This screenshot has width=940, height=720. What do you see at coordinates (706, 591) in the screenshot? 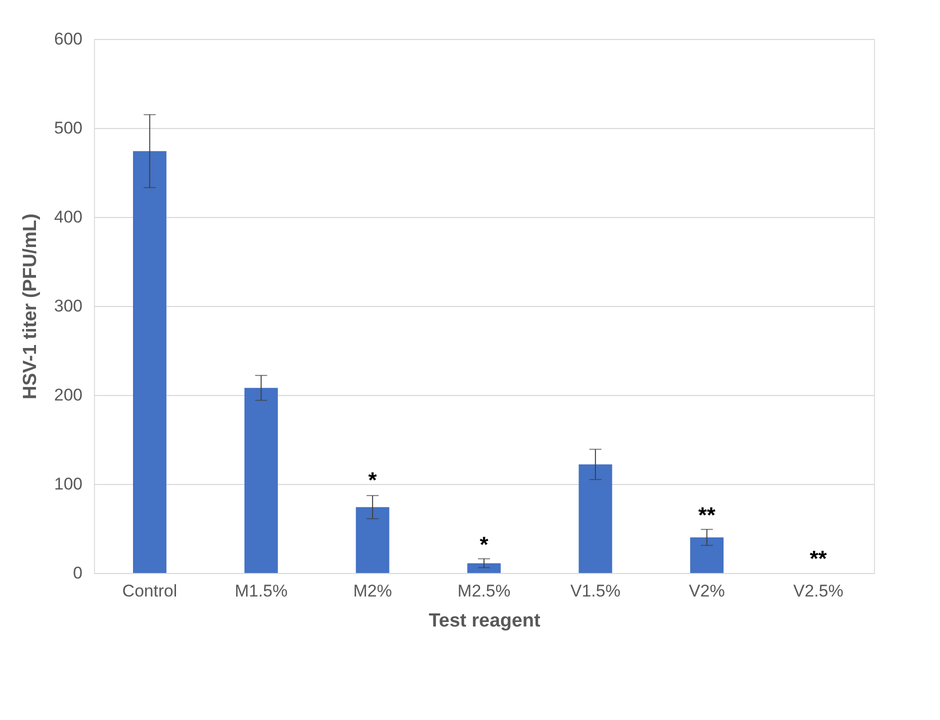
I see `x-tick-label: V2%` at bounding box center [706, 591].